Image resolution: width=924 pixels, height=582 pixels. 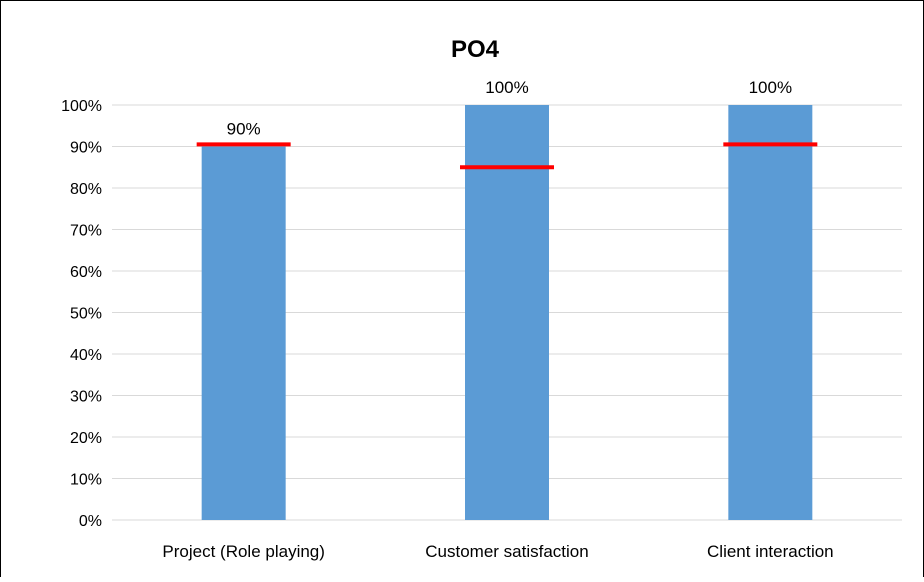 I want to click on chart-title: PO4, so click(x=475, y=49).